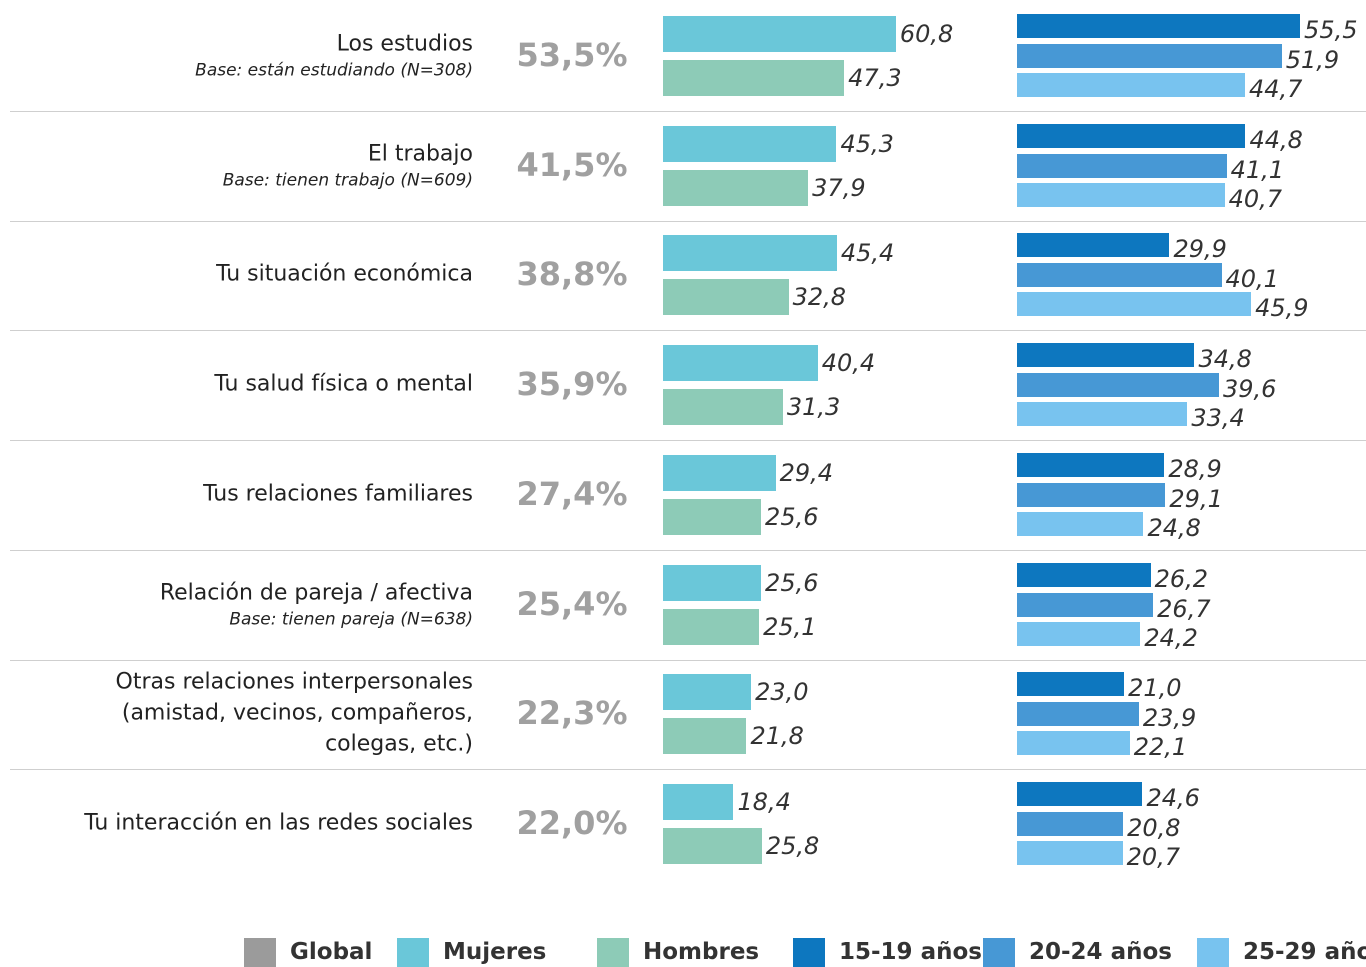 This screenshot has height=967, width=1366. Describe the element at coordinates (806, 472) in the screenshot. I see `value-label: 29,4` at that location.